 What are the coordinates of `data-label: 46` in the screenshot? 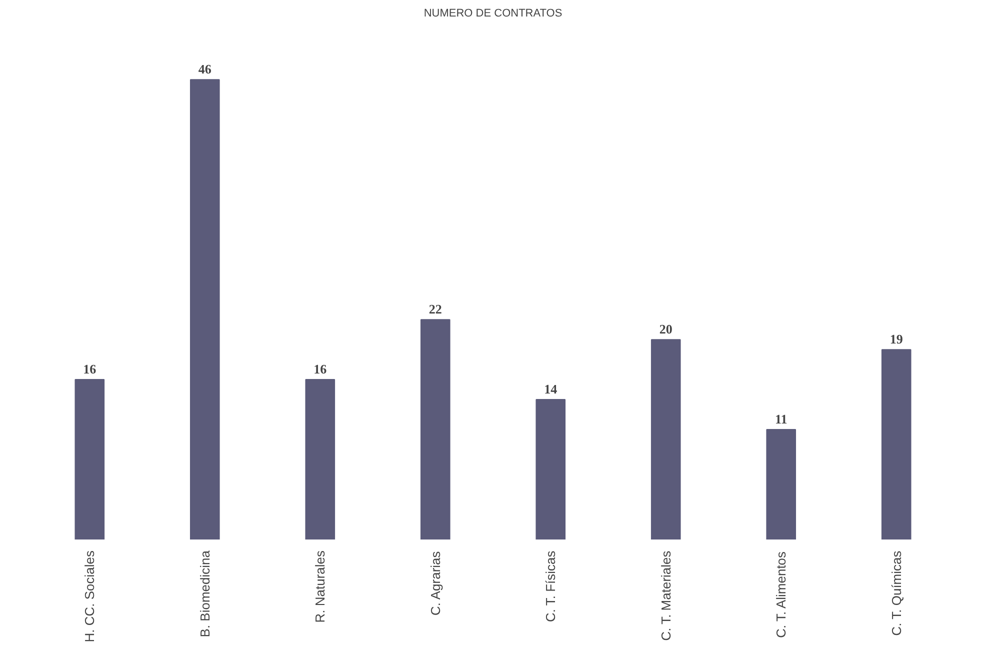 It's located at (205, 69).